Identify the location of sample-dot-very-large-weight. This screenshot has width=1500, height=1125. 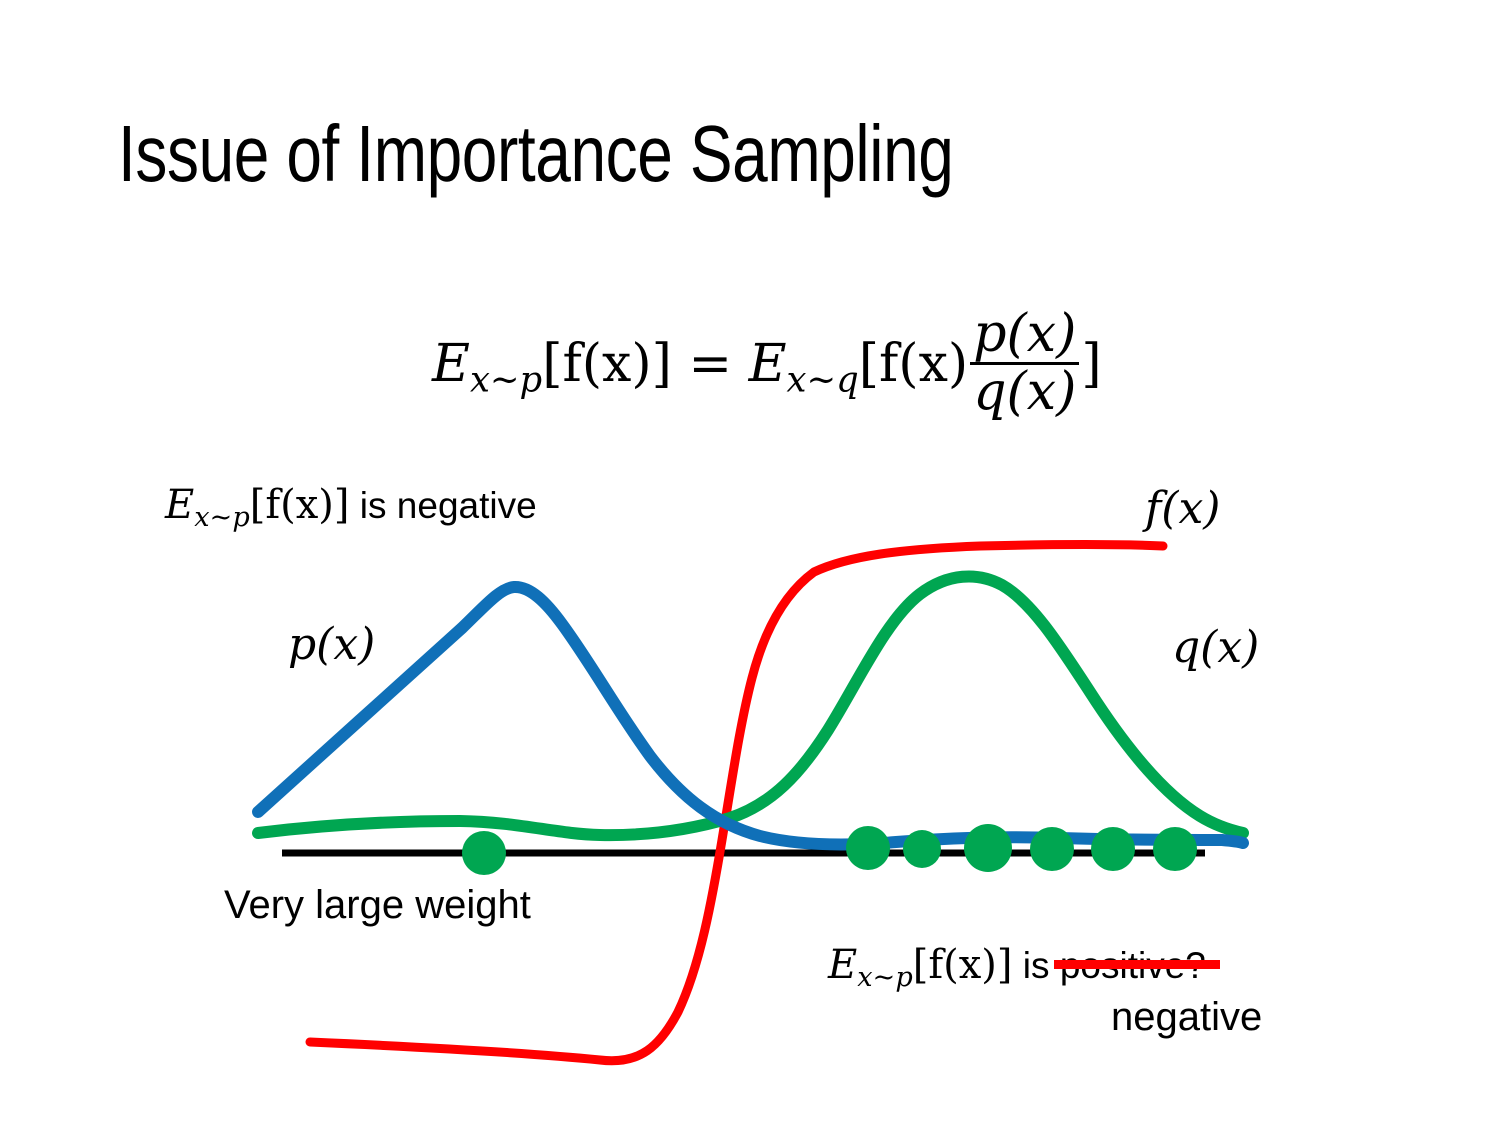
(484, 853).